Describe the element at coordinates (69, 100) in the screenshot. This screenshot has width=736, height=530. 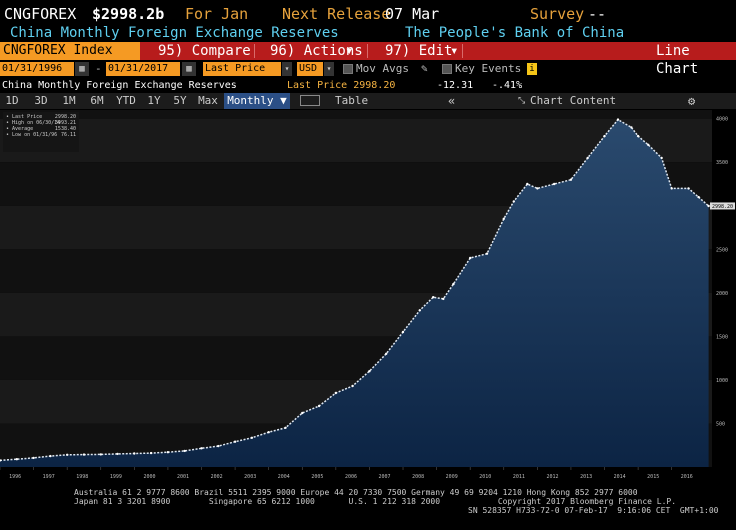
I see `period-tab-1m: 1M` at that location.